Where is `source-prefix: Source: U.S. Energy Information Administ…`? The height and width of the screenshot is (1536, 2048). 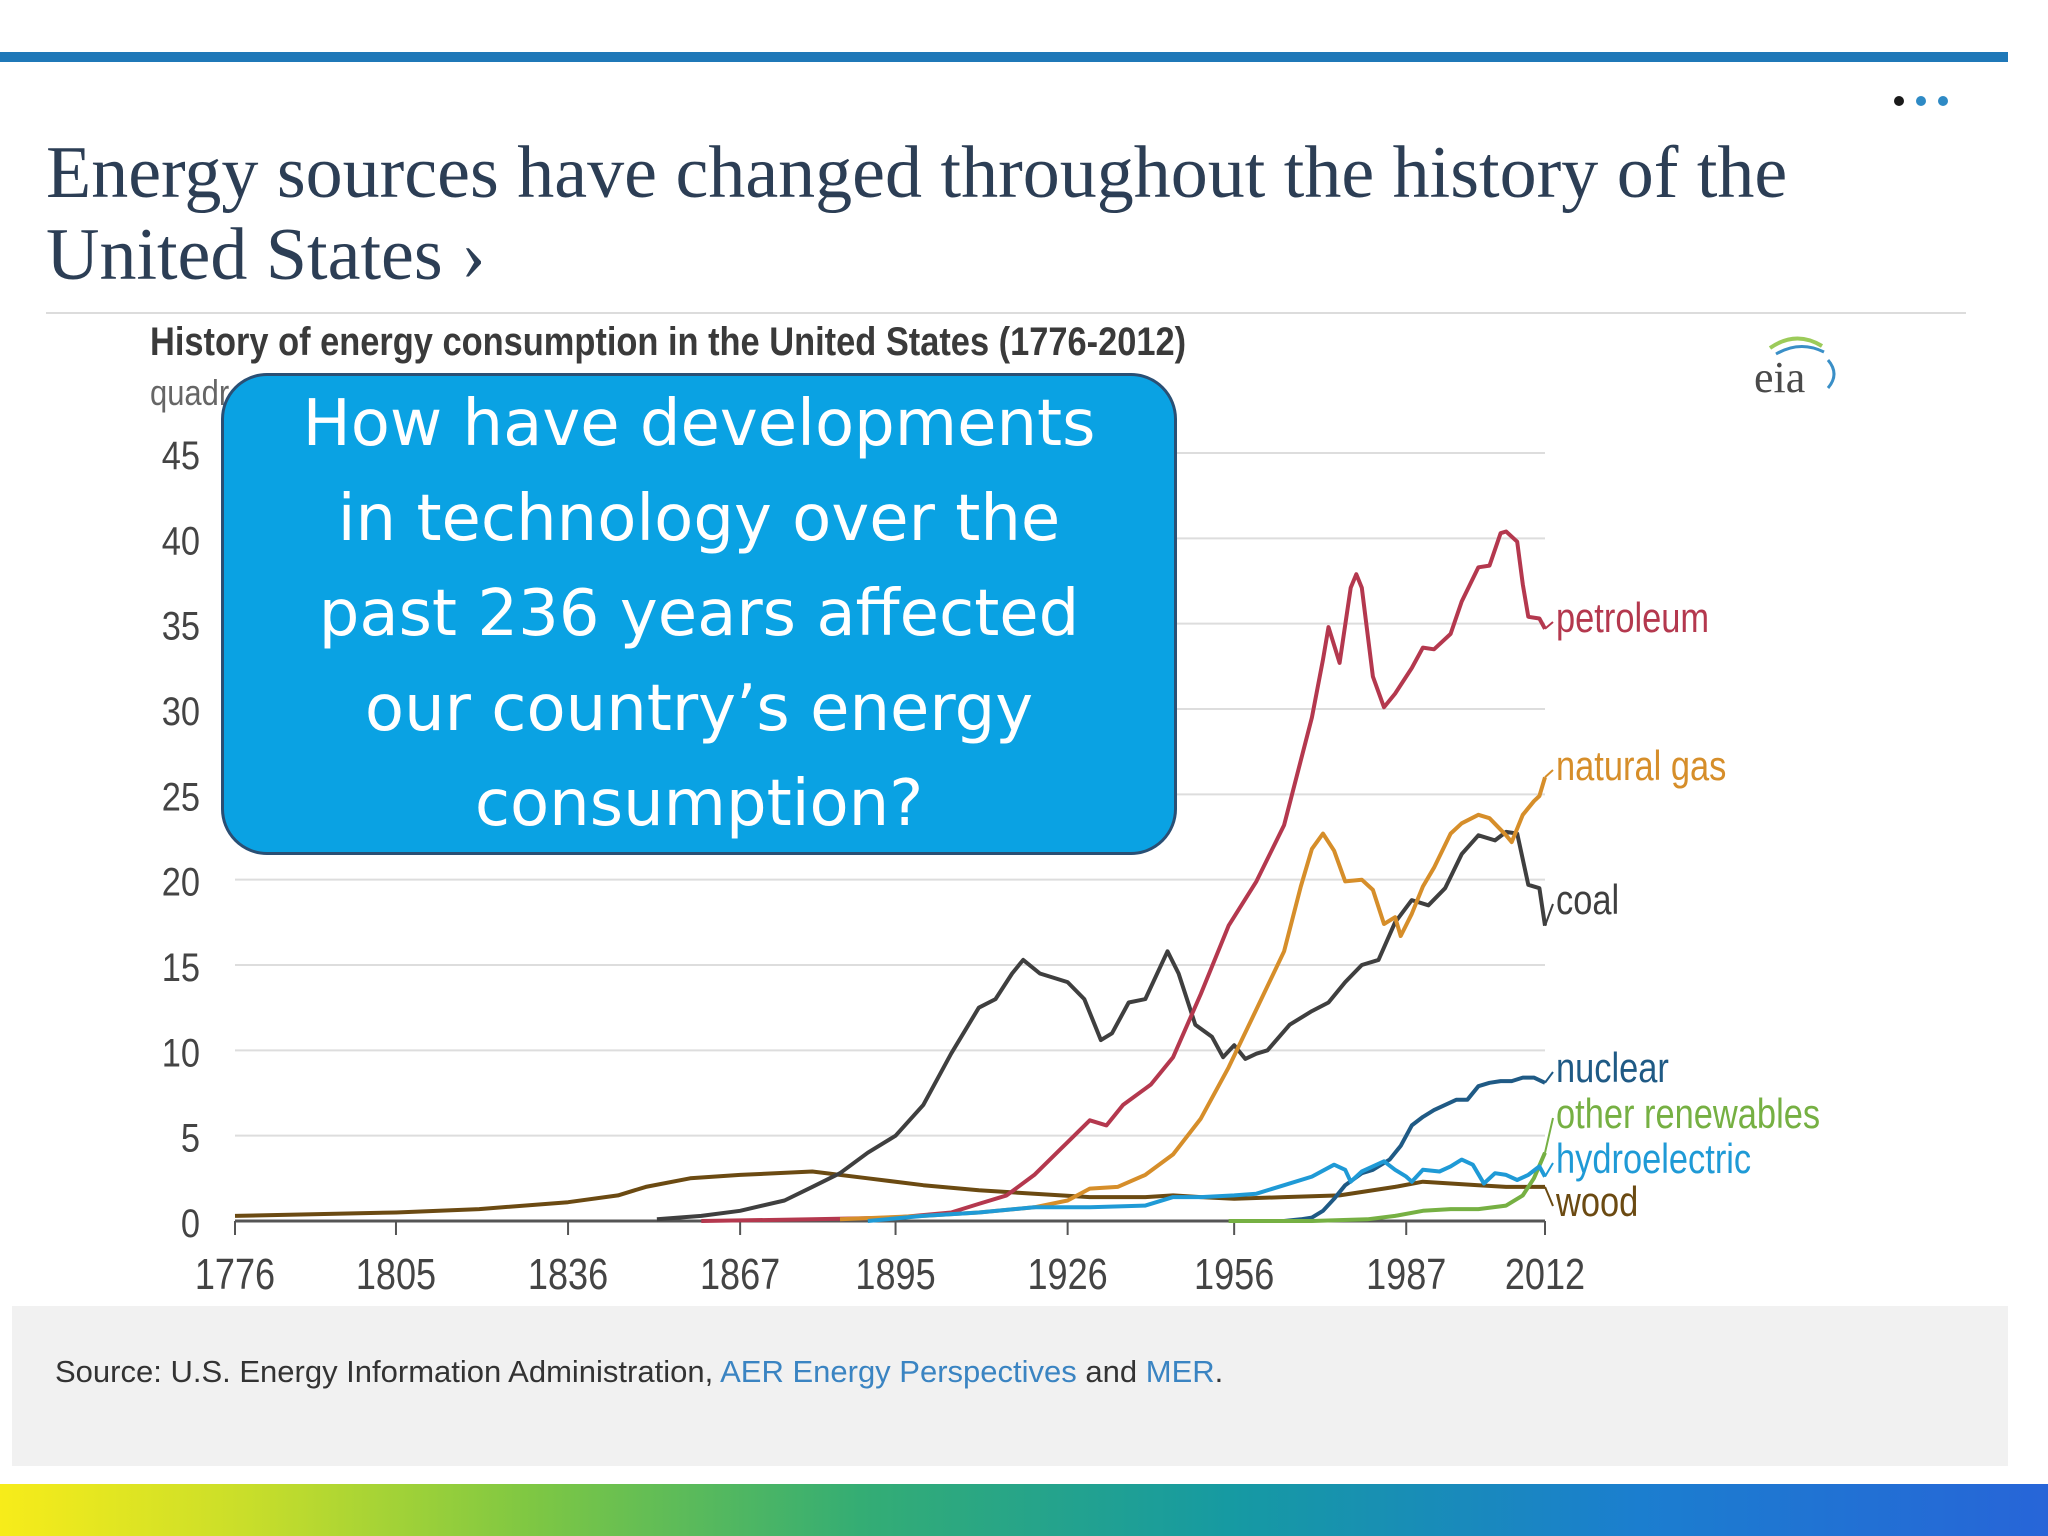 source-prefix: Source: U.S. Energy Information Administ… is located at coordinates (384, 1371).